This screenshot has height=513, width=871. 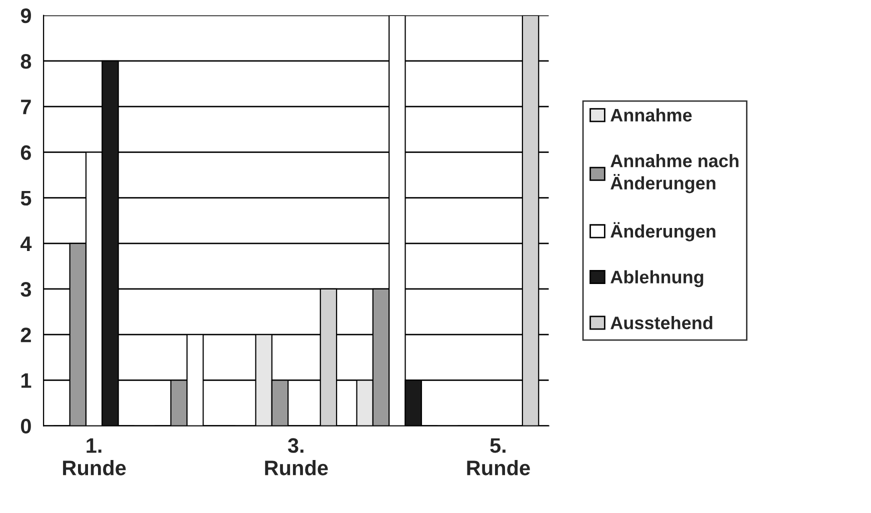 What do you see at coordinates (26, 243) in the screenshot?
I see `y-tick-label: 4` at bounding box center [26, 243].